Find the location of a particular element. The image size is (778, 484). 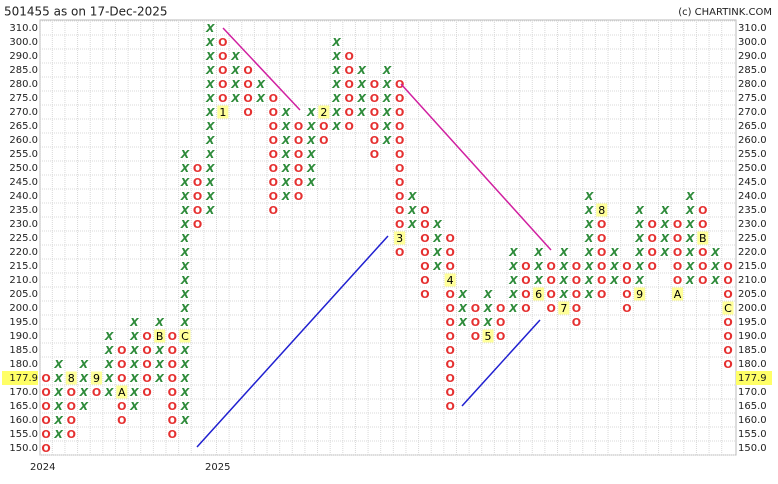

y-tick-label: 270.0 is located at coordinates (752, 112).